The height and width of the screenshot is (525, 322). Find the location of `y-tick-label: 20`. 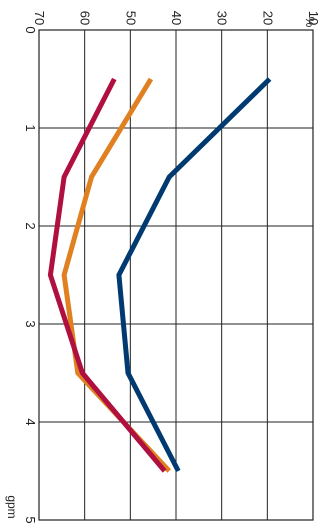

y-tick-label: 20 is located at coordinates (267, 18).